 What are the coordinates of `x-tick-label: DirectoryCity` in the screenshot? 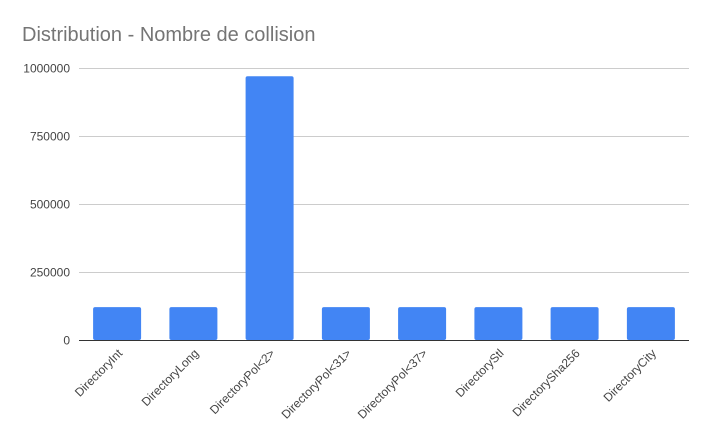 It's located at (630, 375).